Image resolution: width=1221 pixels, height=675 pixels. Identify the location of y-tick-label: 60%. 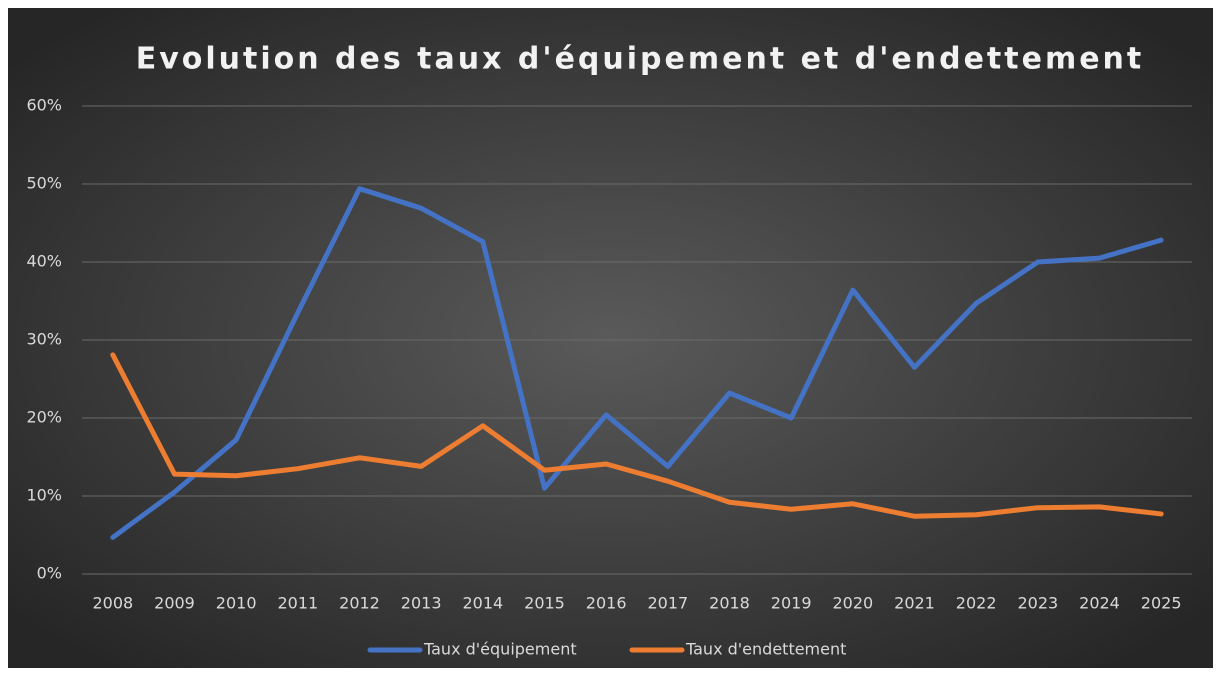
(44, 105).